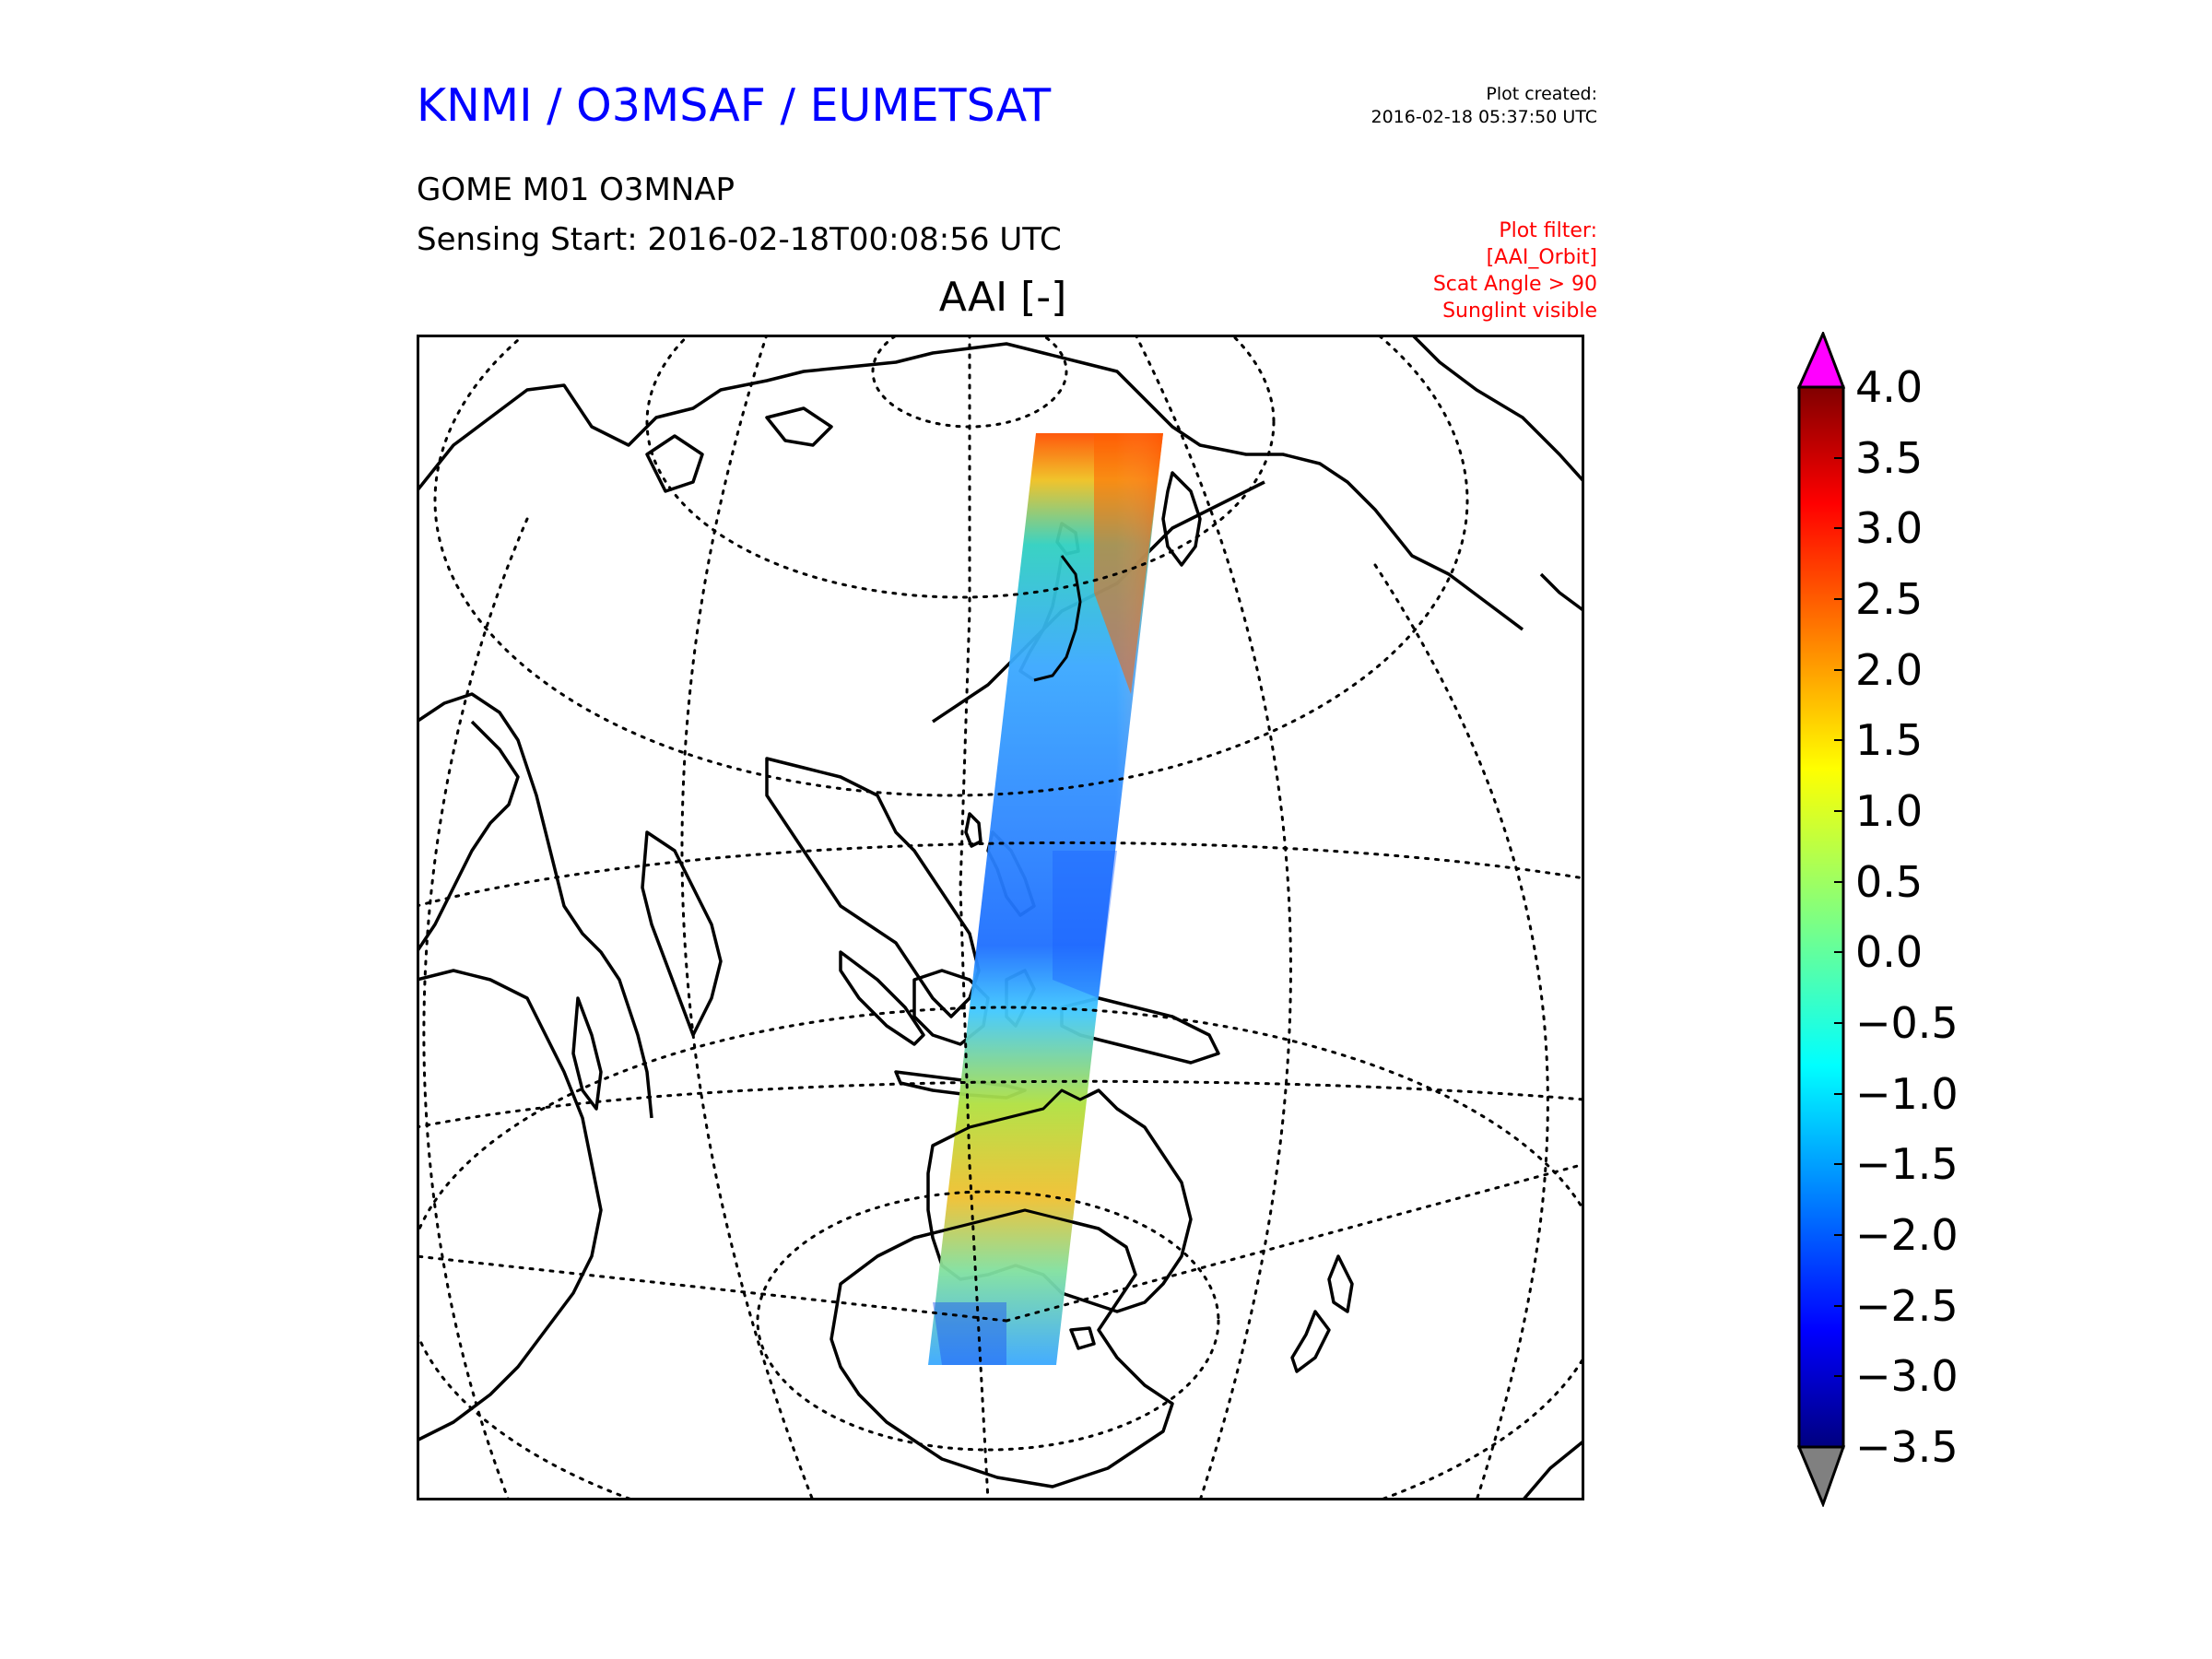 Image resolution: width=2212 pixels, height=1659 pixels. Describe the element at coordinates (1907, 1094) in the screenshot. I see `colorbar-tick-label: −1.0` at that location.